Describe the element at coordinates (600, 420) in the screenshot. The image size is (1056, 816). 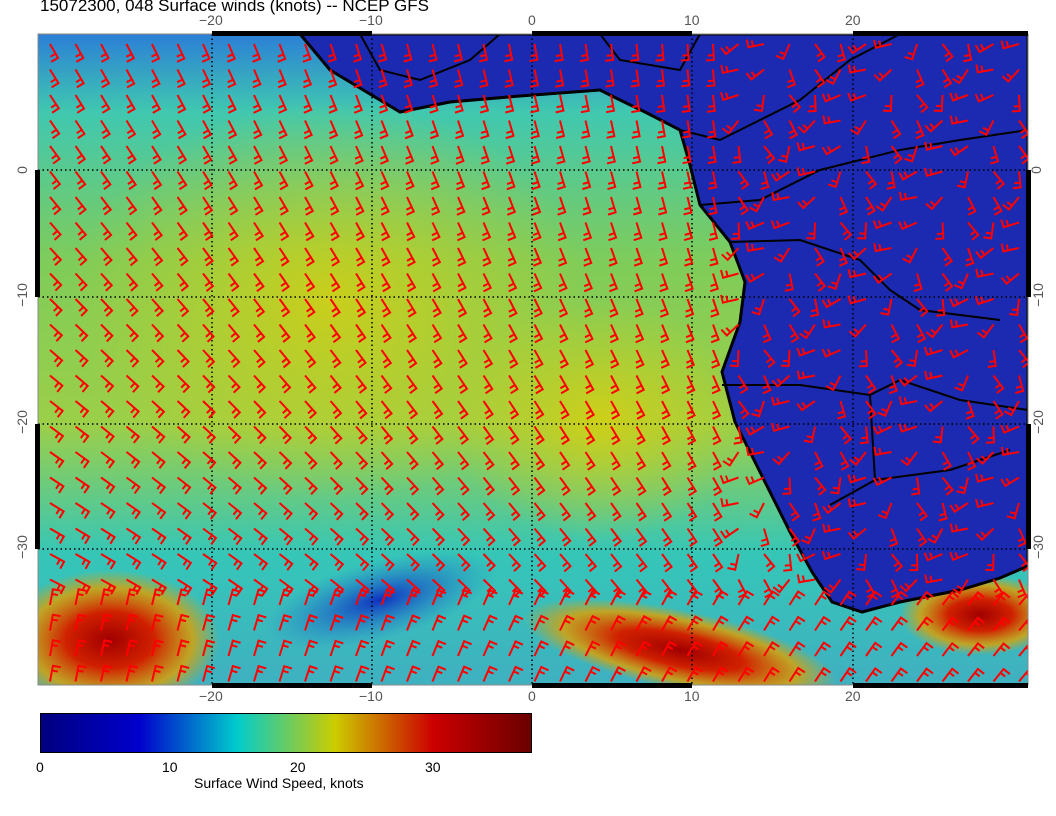
I see `high-wind-zone` at that location.